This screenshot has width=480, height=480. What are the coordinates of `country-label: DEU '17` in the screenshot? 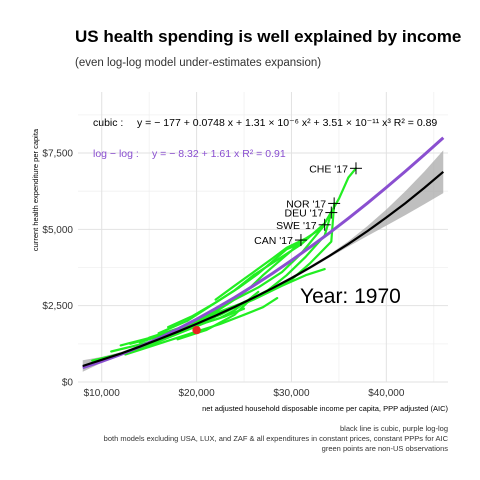 It's located at (304, 214).